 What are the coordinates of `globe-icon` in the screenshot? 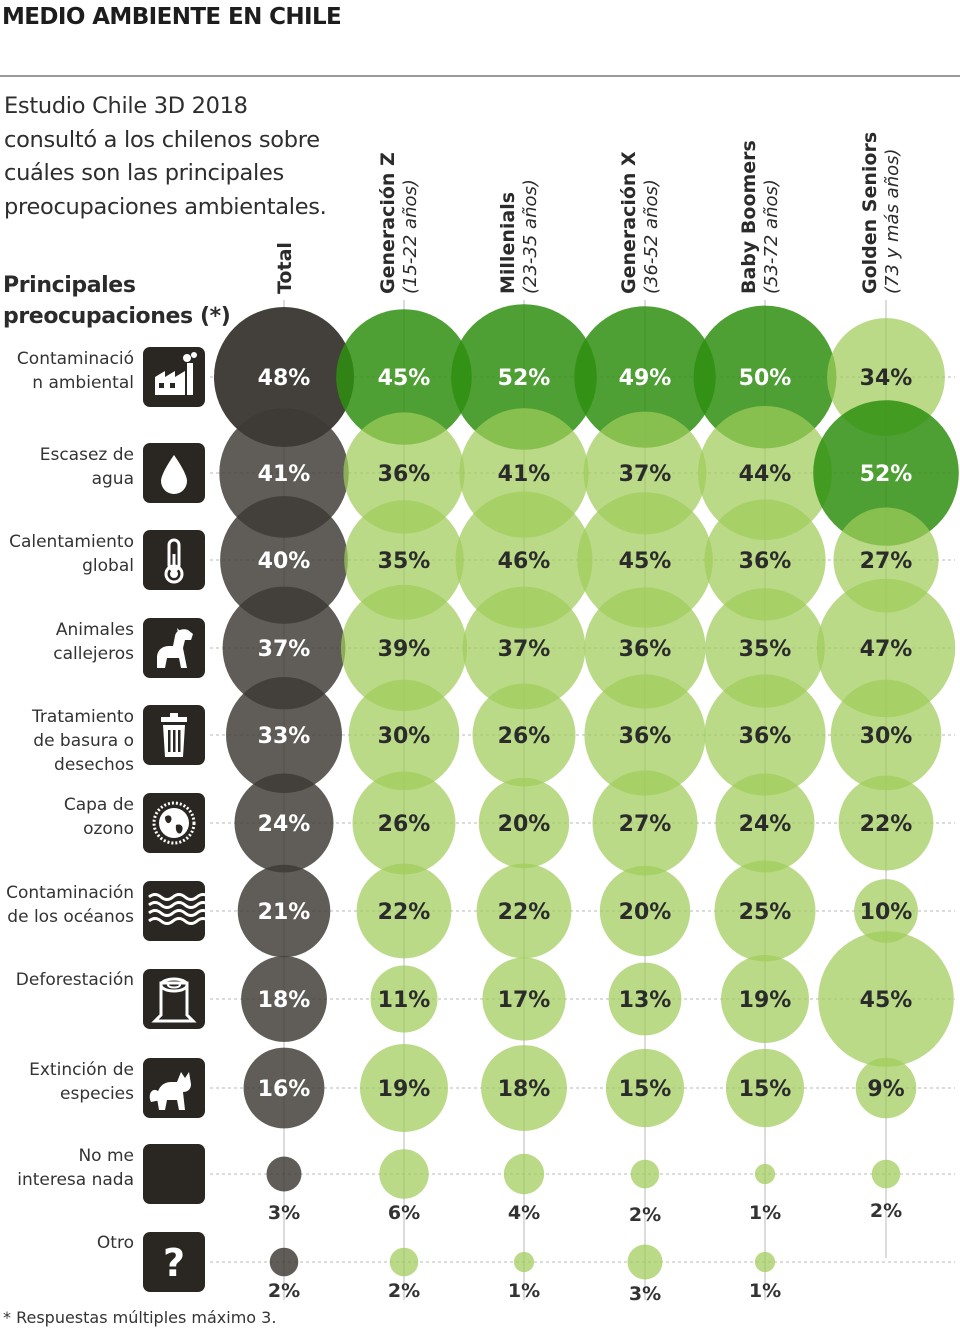 It's located at (174, 823).